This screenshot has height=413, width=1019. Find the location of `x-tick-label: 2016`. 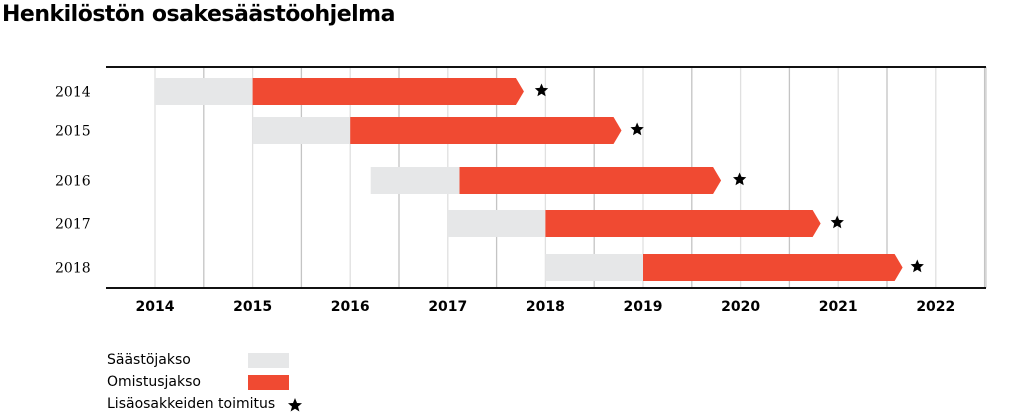

x-tick-label: 2016 is located at coordinates (350, 307).